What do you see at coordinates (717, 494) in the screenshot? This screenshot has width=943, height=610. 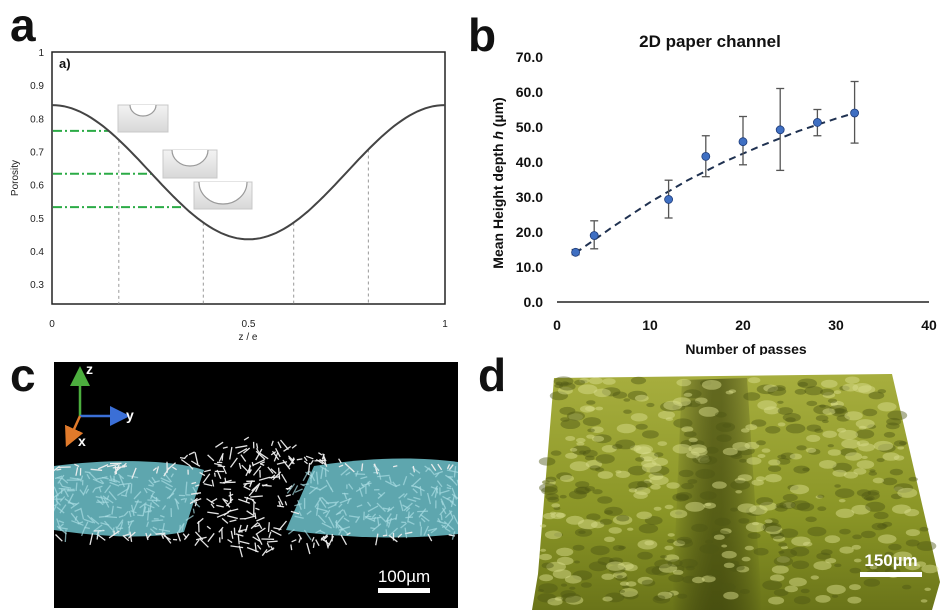 I see `channel-groove` at bounding box center [717, 494].